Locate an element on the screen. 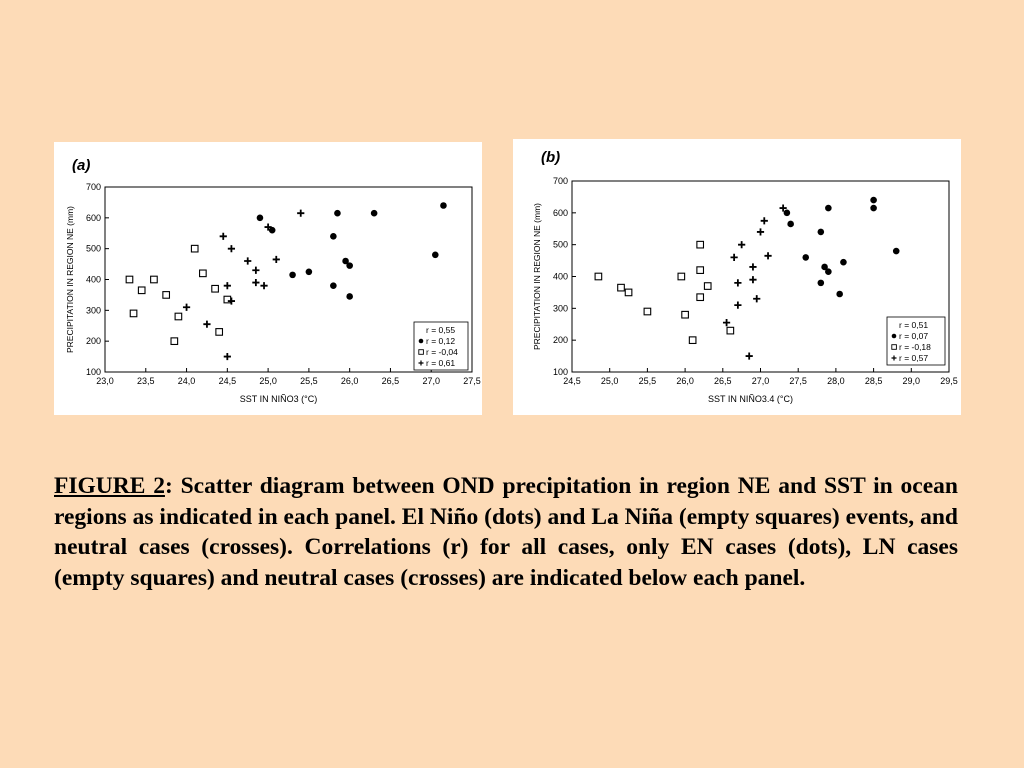 The height and width of the screenshot is (768, 1024). x-tick-label: 26,5 is located at coordinates (391, 381).